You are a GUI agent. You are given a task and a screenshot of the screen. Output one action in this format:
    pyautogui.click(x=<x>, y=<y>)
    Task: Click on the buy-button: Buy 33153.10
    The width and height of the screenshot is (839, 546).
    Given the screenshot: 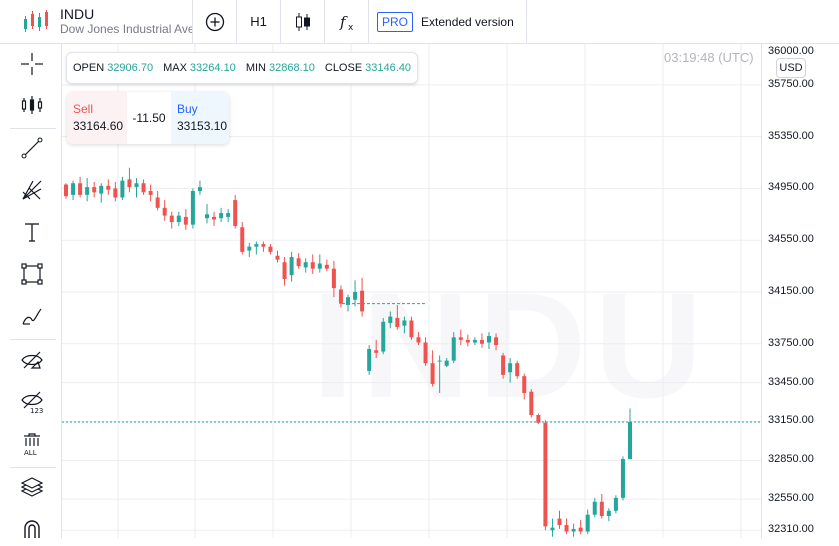 What is the action you would take?
    pyautogui.click(x=200, y=118)
    